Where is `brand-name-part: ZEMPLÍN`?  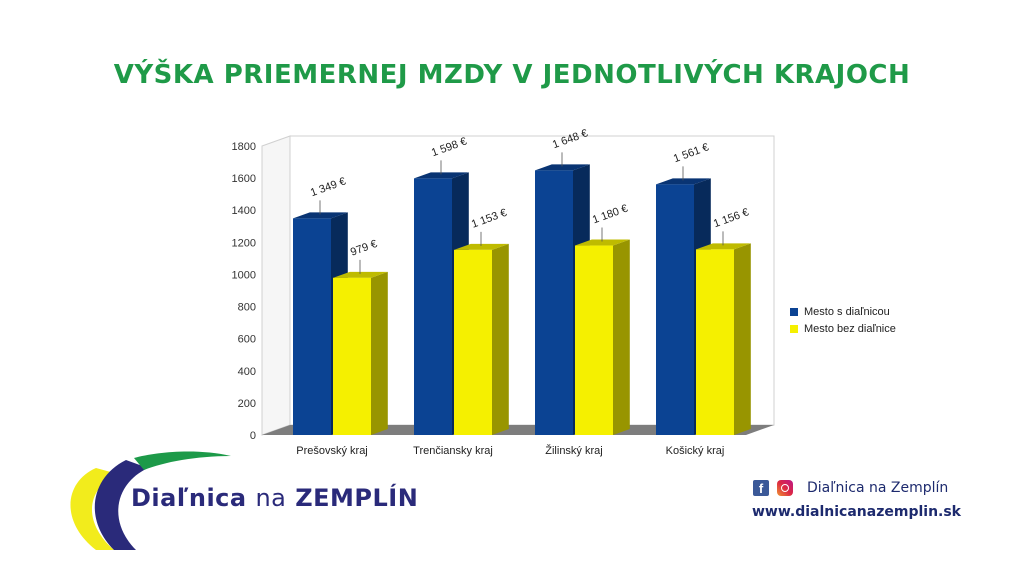 brand-name-part: ZEMPLÍN is located at coordinates (357, 498).